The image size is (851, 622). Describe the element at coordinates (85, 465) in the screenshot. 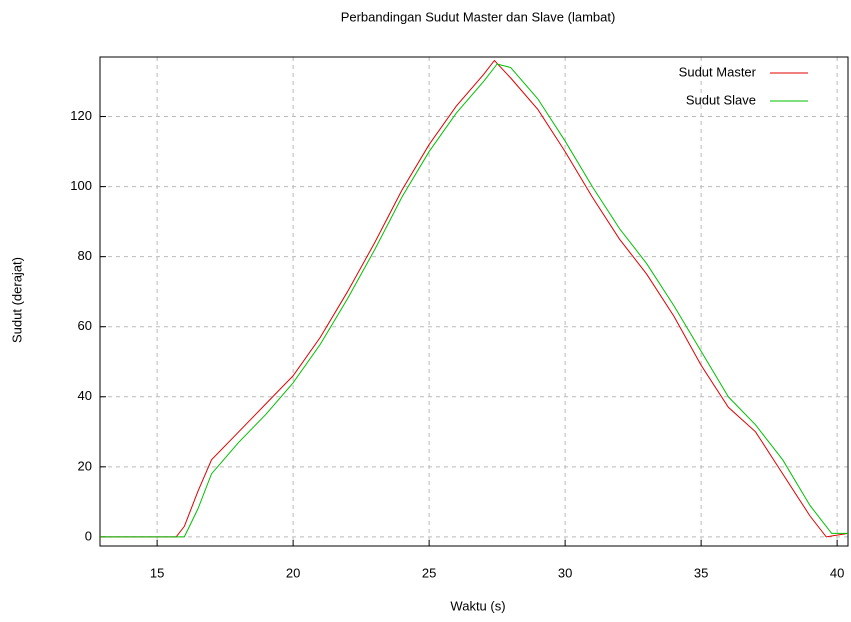

I see `y-tick-label: 20` at that location.